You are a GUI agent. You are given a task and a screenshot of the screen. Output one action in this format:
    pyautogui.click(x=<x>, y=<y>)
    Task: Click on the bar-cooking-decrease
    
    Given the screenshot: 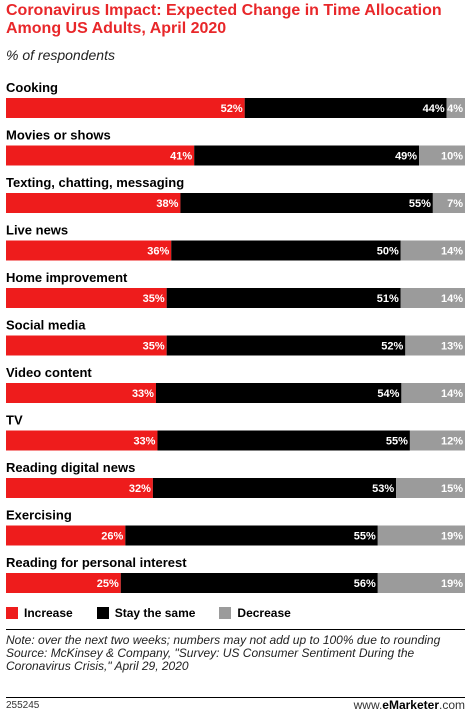 What is the action you would take?
    pyautogui.click(x=455, y=108)
    